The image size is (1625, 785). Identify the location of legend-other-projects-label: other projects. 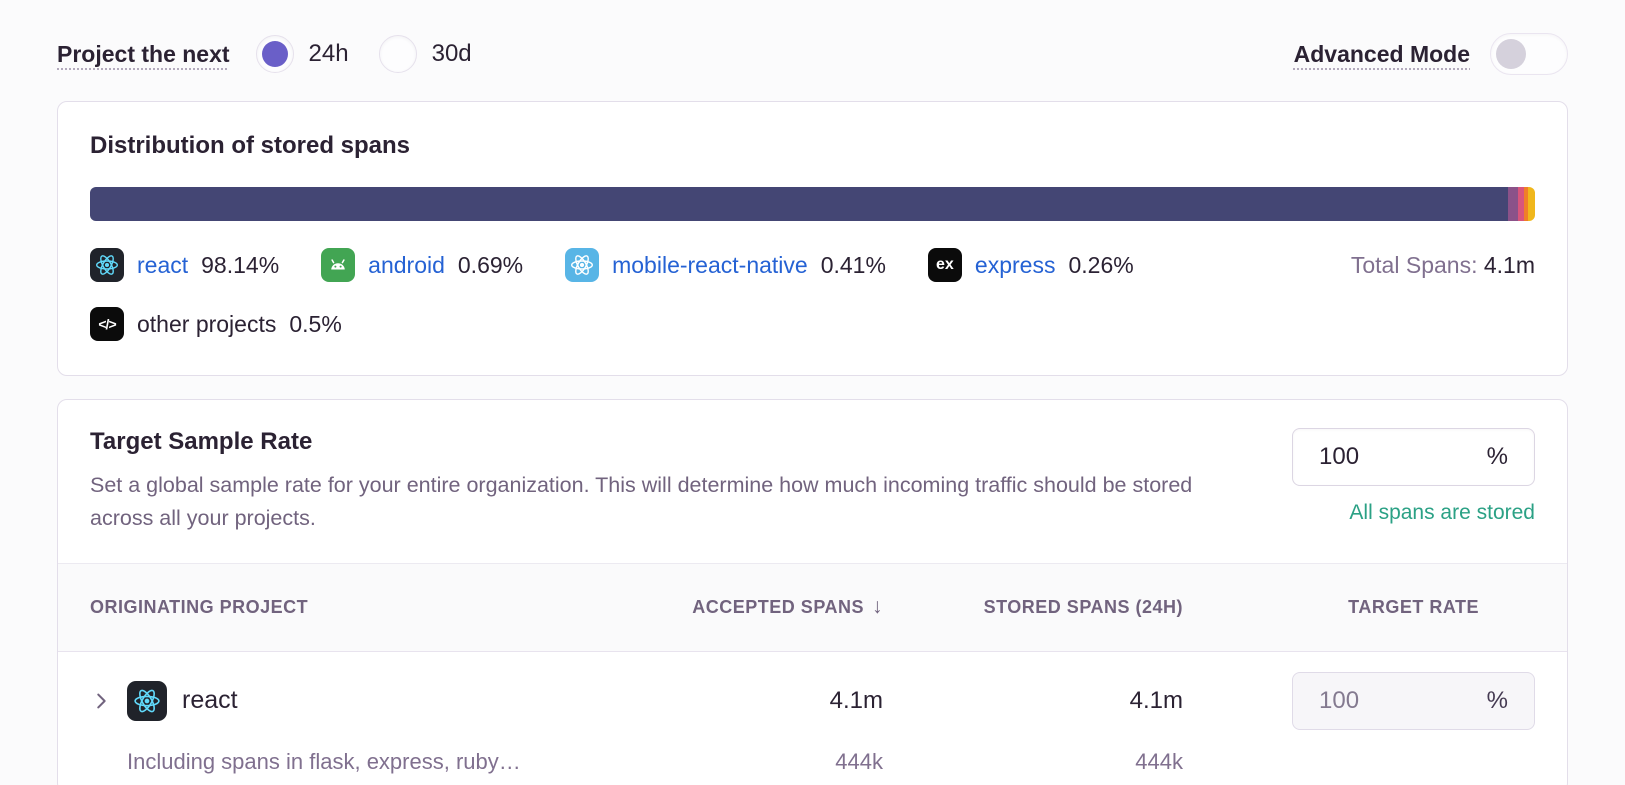
(207, 323).